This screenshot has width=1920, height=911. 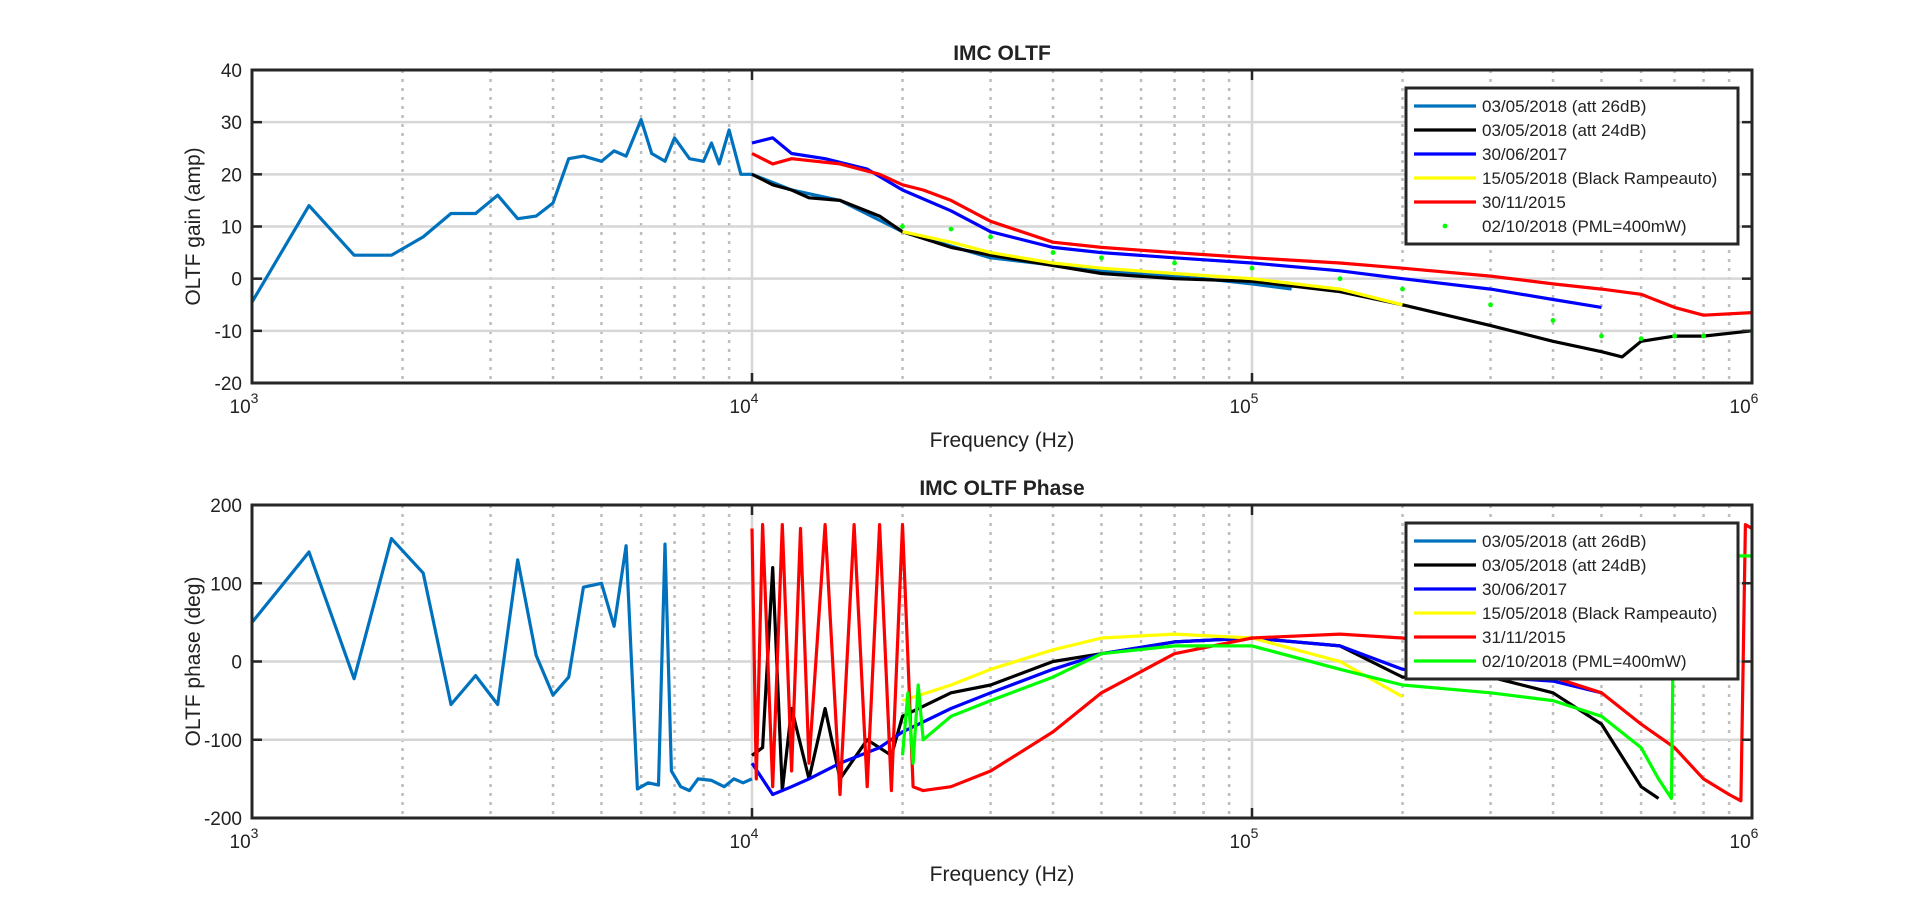 I want to click on y-tick-label: 10, so click(x=231, y=228).